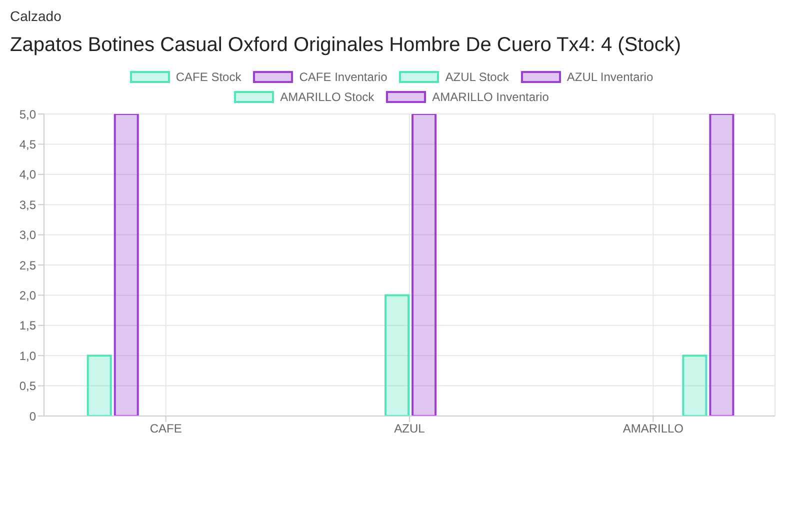 Image resolution: width=789 pixels, height=511 pixels. What do you see at coordinates (27, 386) in the screenshot?
I see `y-tick-label: 0,5` at bounding box center [27, 386].